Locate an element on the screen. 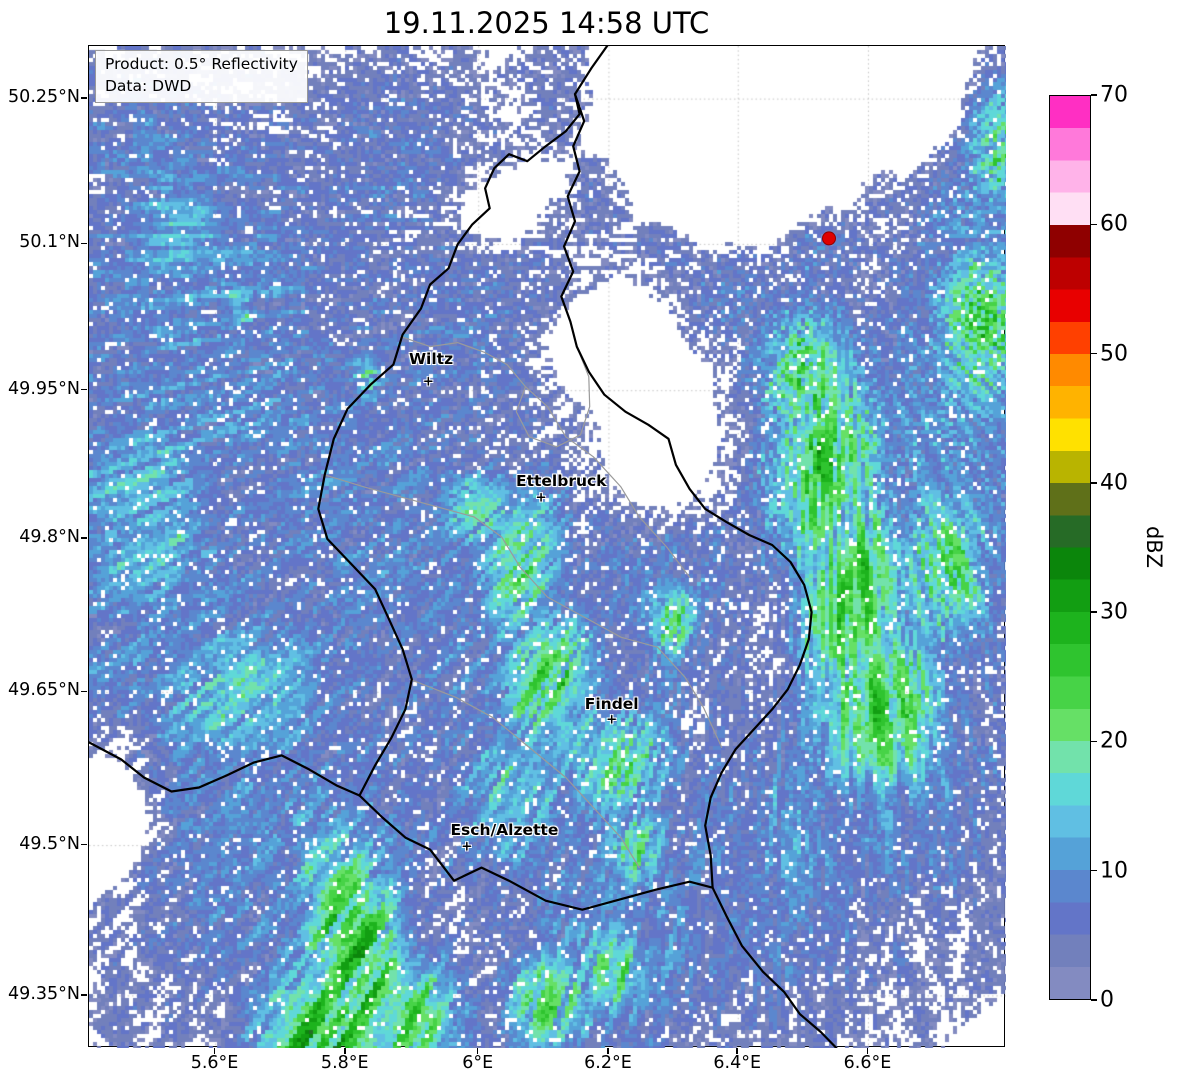 This screenshot has width=1184, height=1081. colorbar-tick-label: 10 is located at coordinates (1114, 871).